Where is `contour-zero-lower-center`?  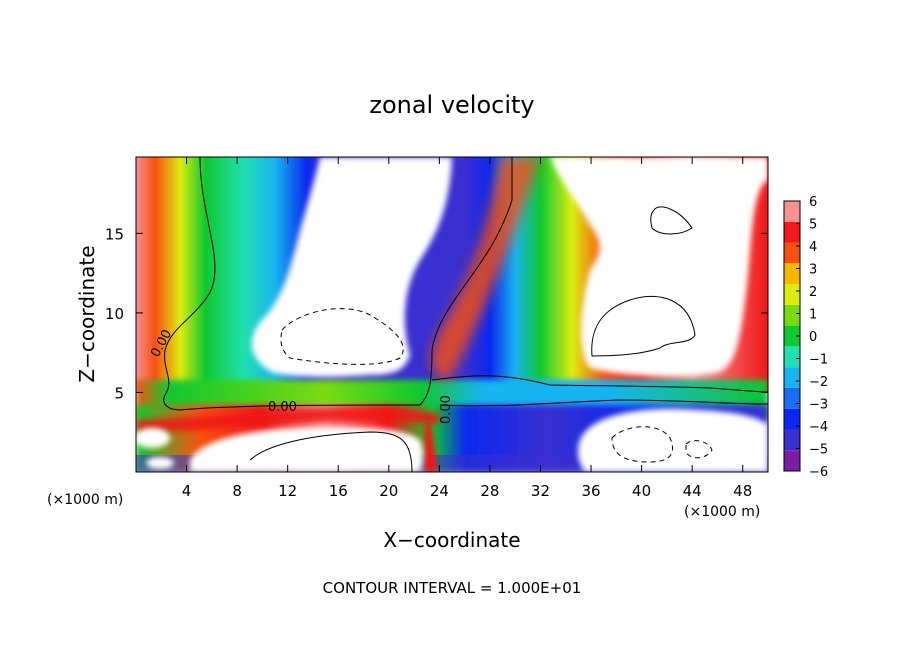 contour-zero-lower-center is located at coordinates (331, 451).